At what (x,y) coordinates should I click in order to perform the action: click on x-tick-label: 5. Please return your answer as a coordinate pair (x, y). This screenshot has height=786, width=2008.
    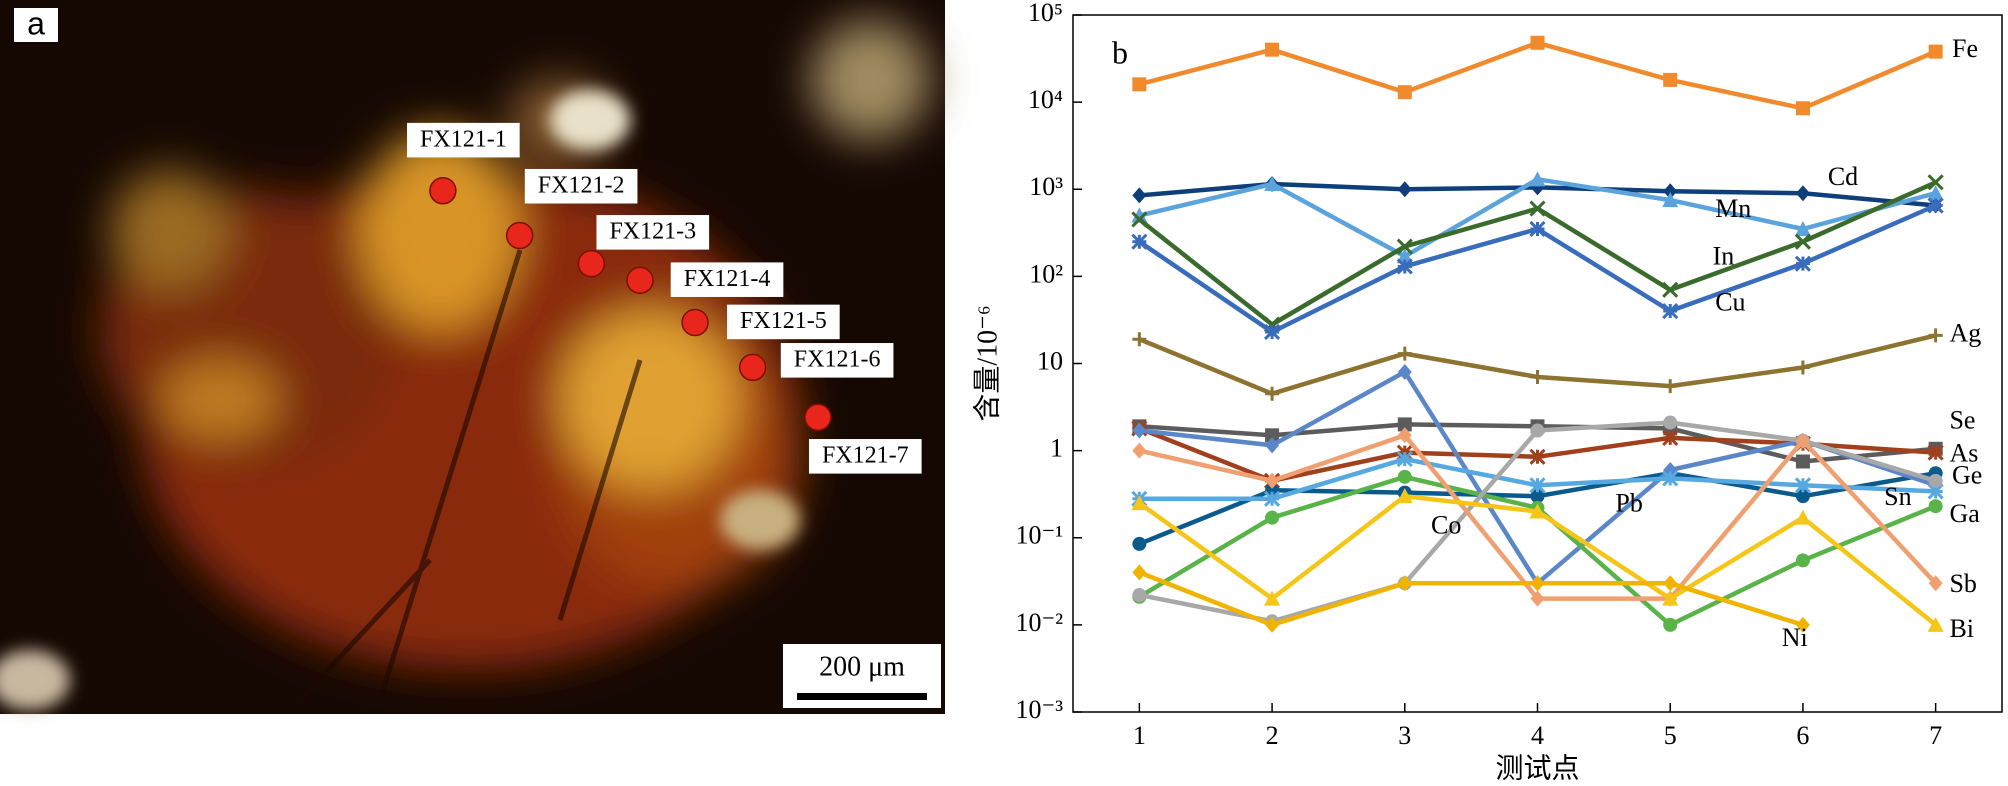
    Looking at the image, I should click on (1670, 735).